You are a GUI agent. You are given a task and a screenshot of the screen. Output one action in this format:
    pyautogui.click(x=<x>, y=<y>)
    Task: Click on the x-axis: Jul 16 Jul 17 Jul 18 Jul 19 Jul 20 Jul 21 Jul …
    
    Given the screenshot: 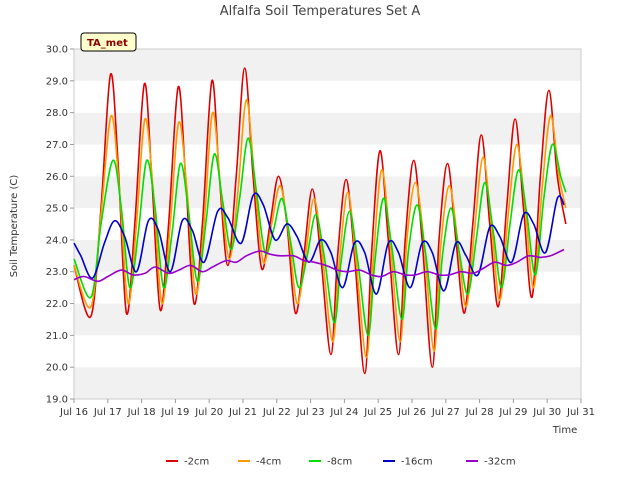 What is the action you would take?
    pyautogui.click(x=327, y=408)
    